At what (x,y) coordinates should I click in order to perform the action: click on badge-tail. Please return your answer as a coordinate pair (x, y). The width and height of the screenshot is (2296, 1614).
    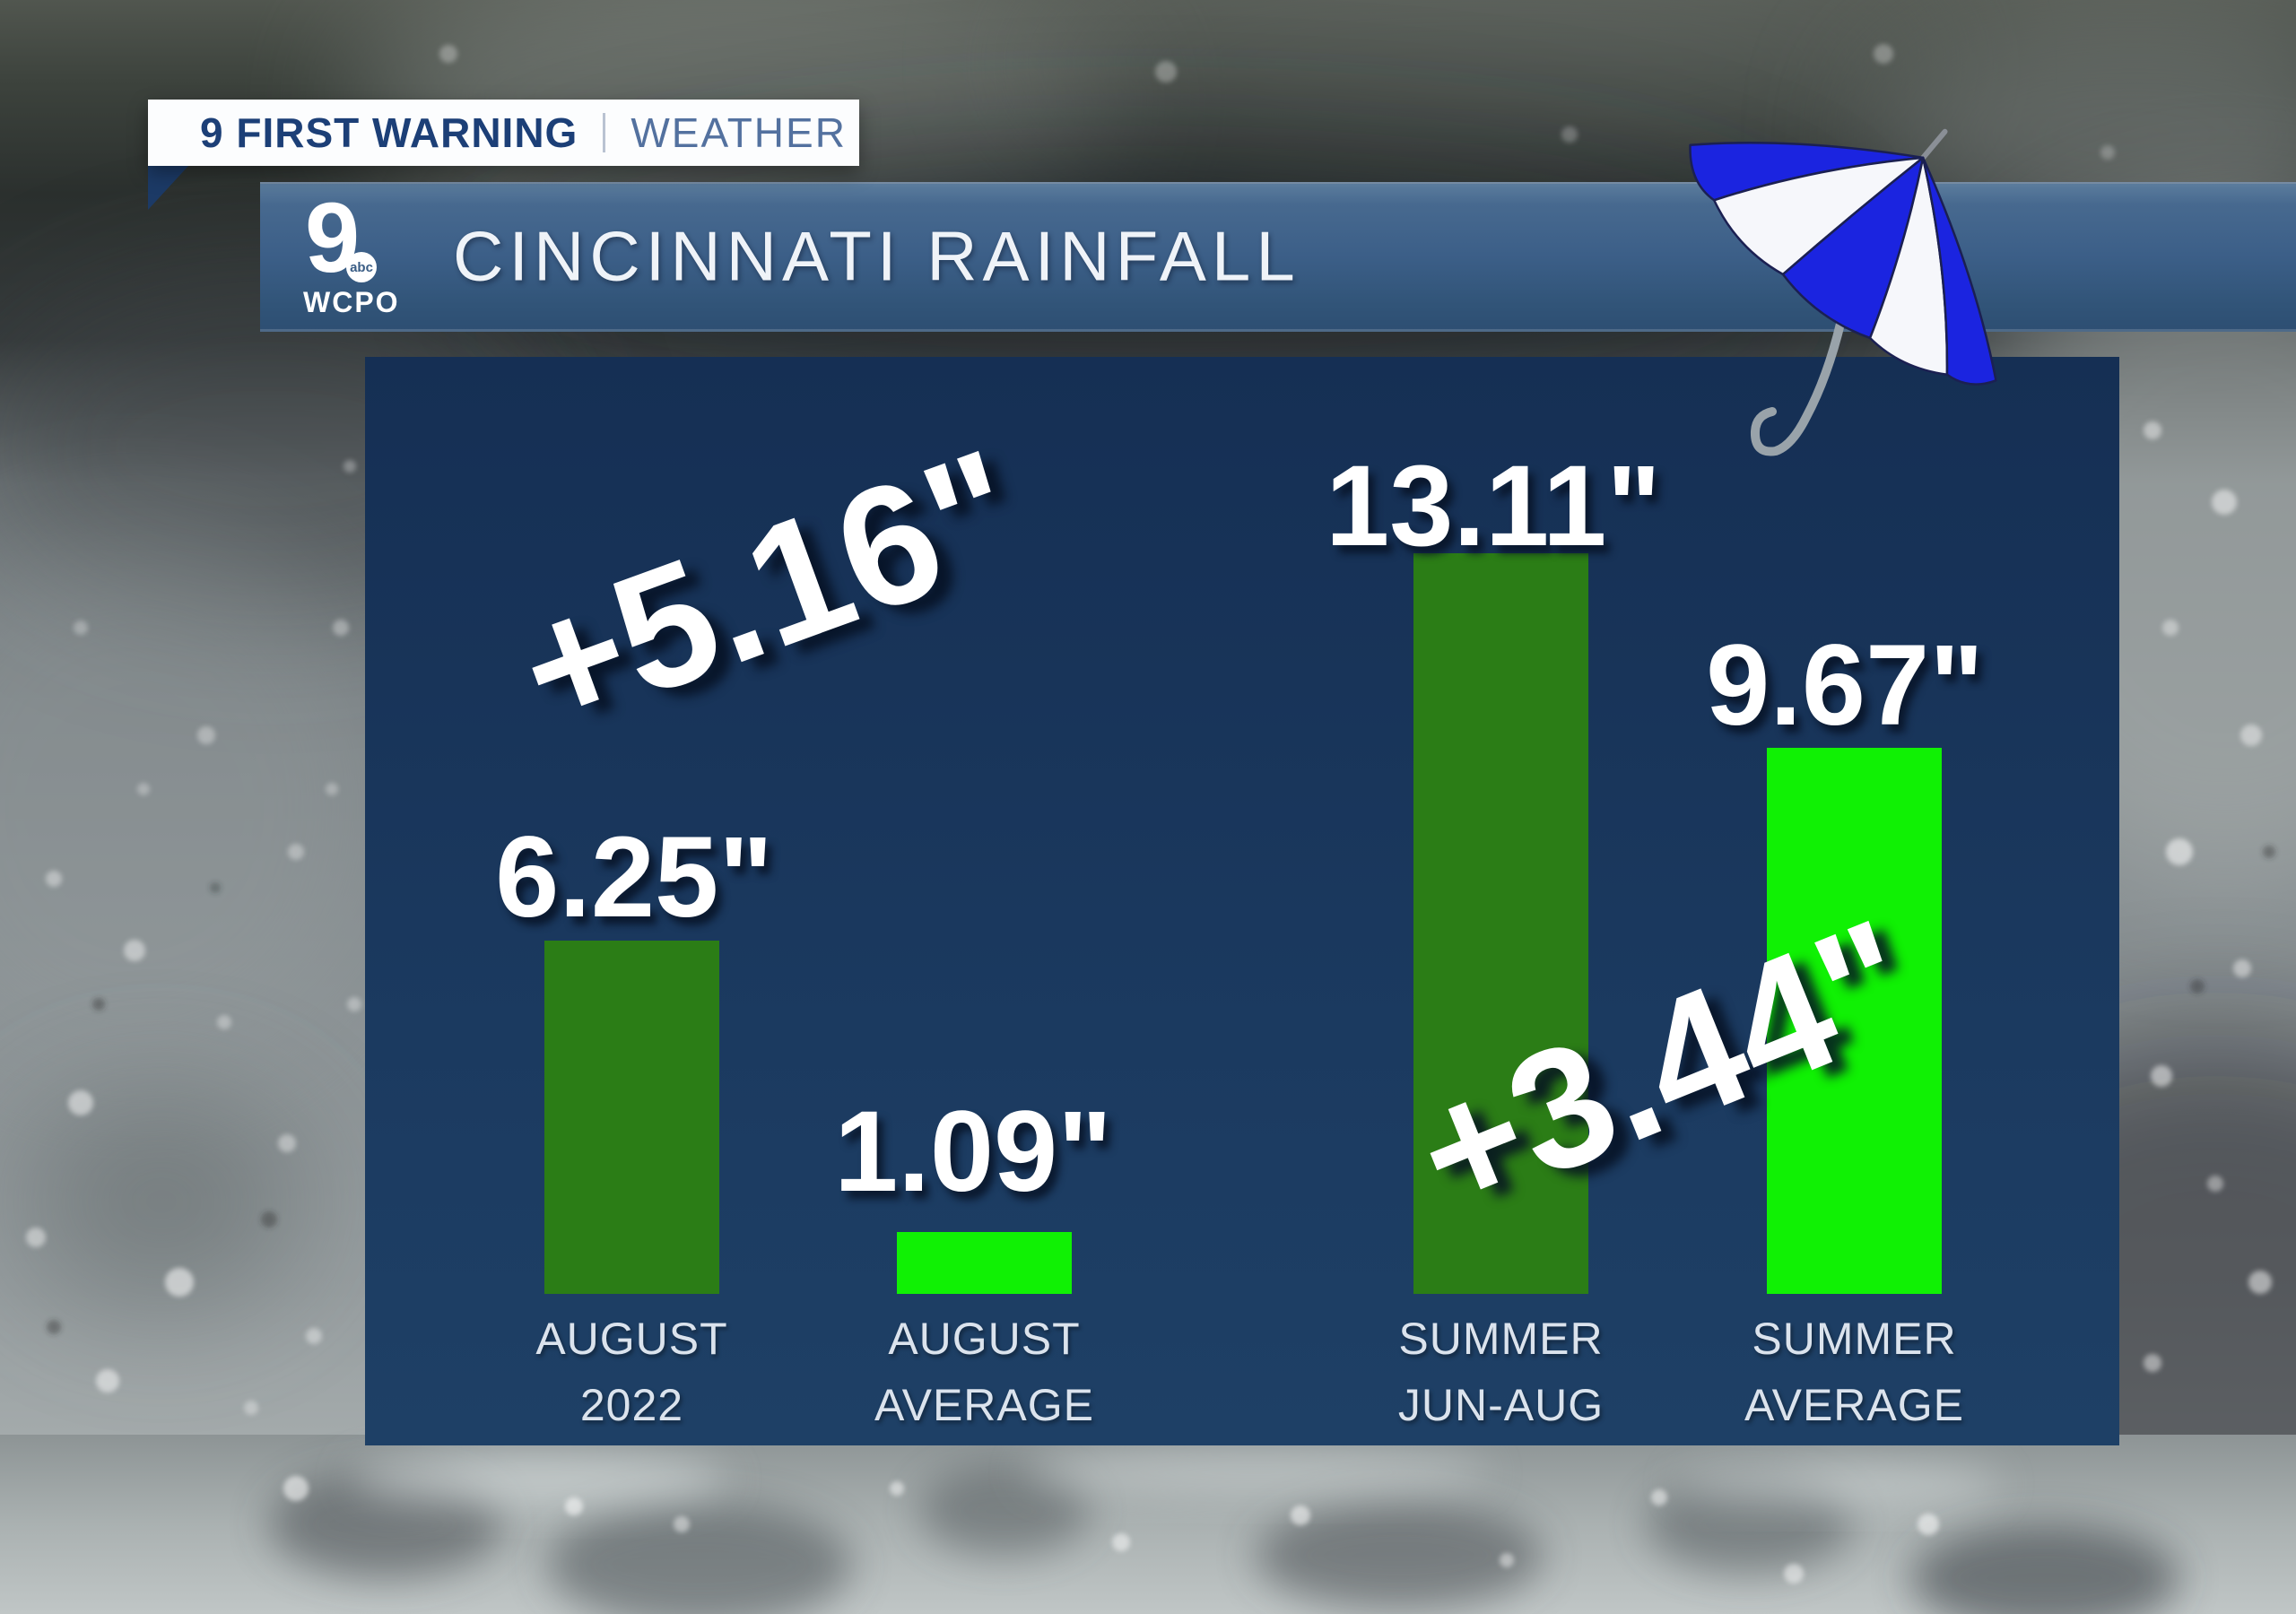
    Looking at the image, I should click on (168, 187).